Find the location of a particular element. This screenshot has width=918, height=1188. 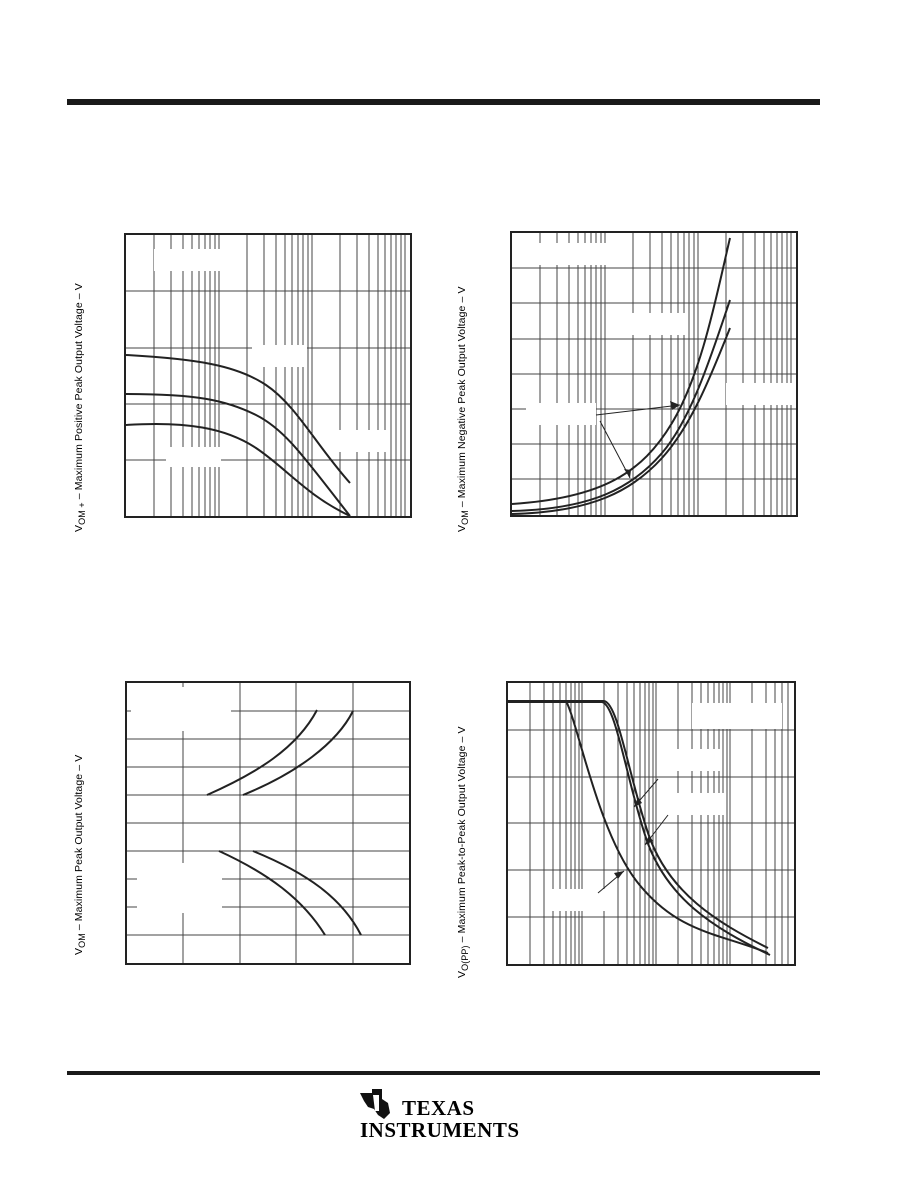

chart1-label-blanks is located at coordinates (271, 358).